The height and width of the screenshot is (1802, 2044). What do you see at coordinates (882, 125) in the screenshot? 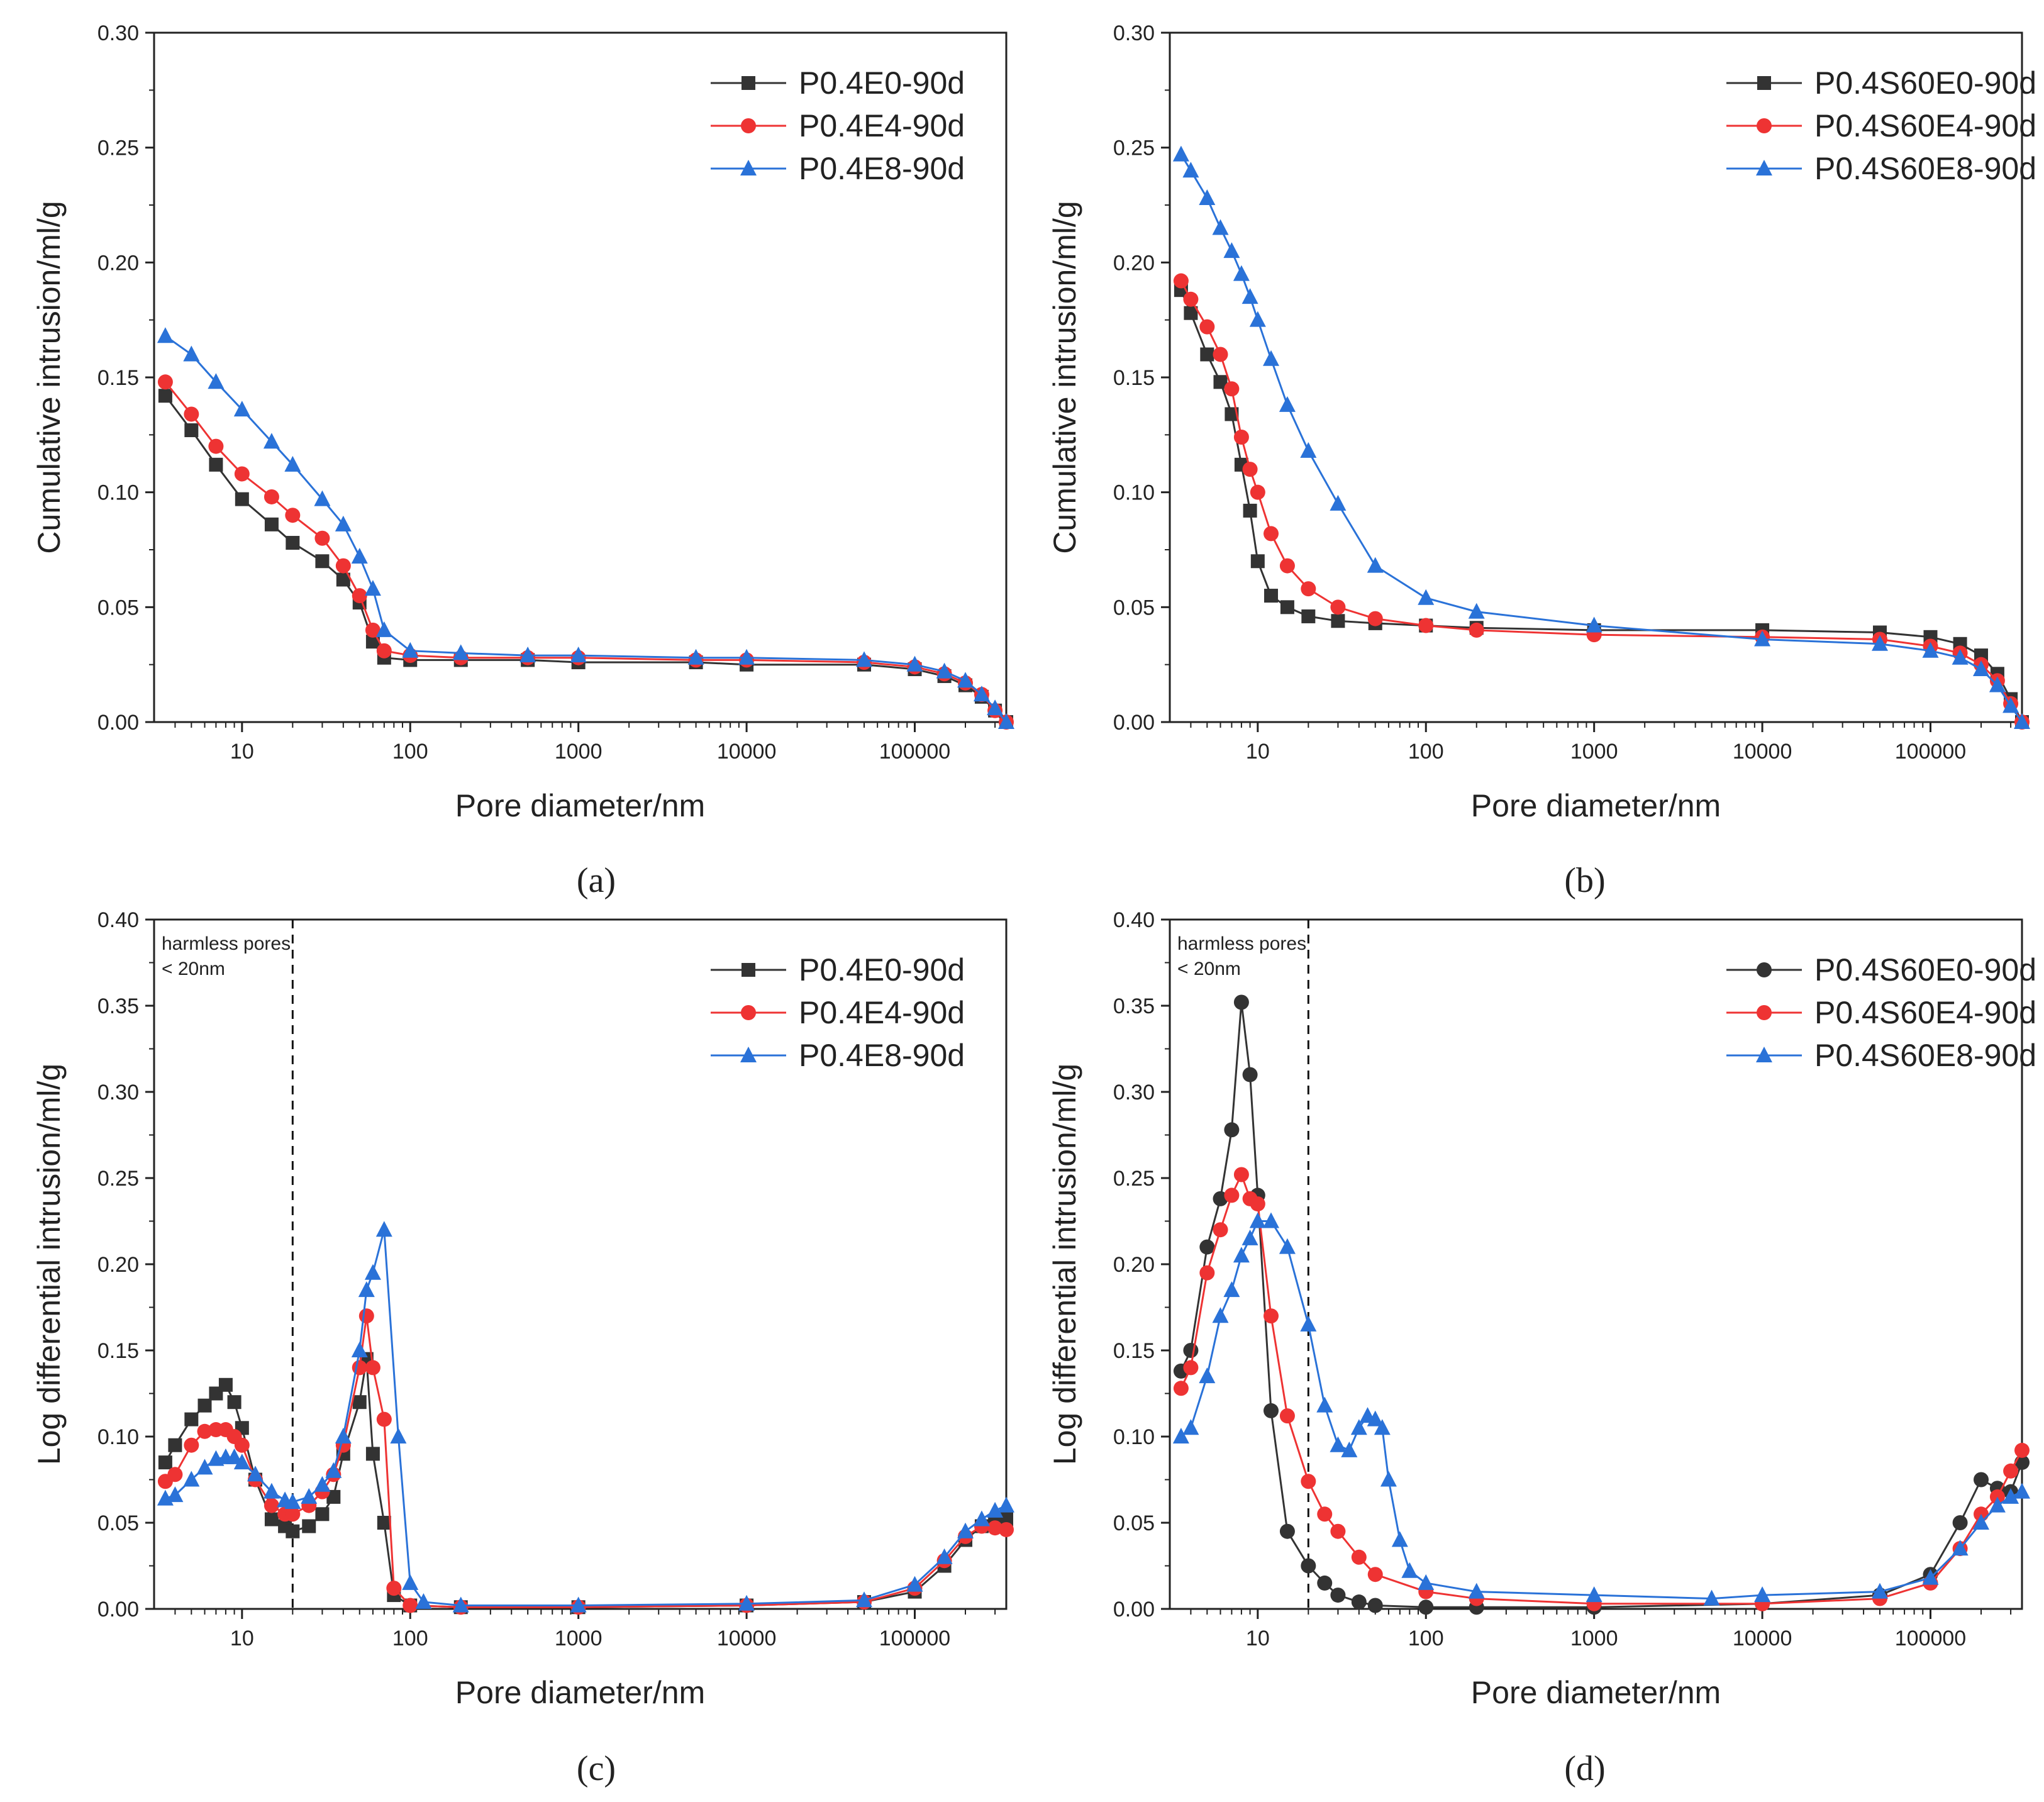
I see `legend-label: P0.4E4-90d` at bounding box center [882, 125].